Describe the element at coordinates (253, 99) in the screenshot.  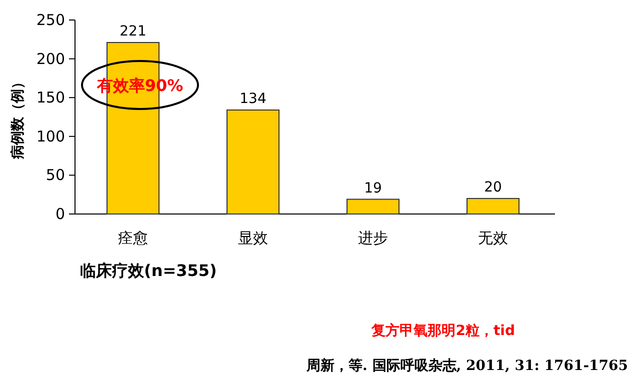
I see `data-label: 134` at that location.